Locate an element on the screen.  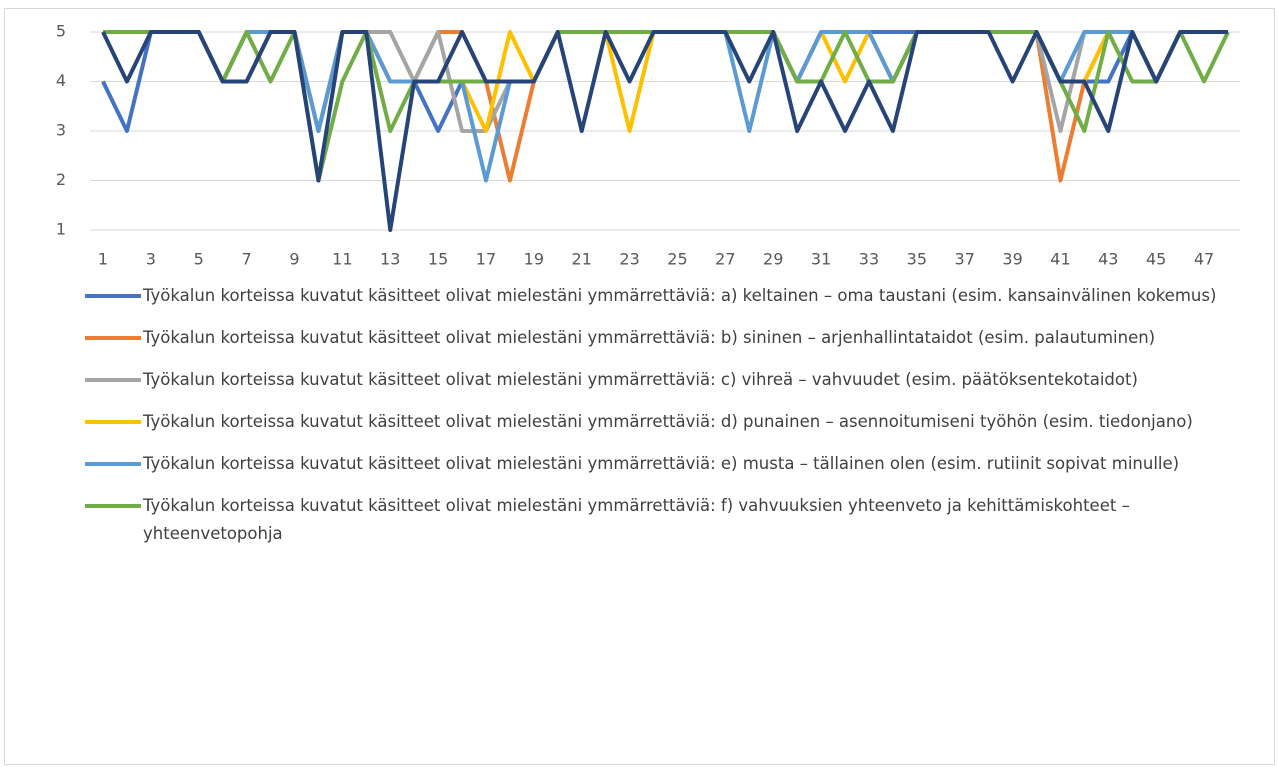
x-tick-label: 45 is located at coordinates (1156, 259).